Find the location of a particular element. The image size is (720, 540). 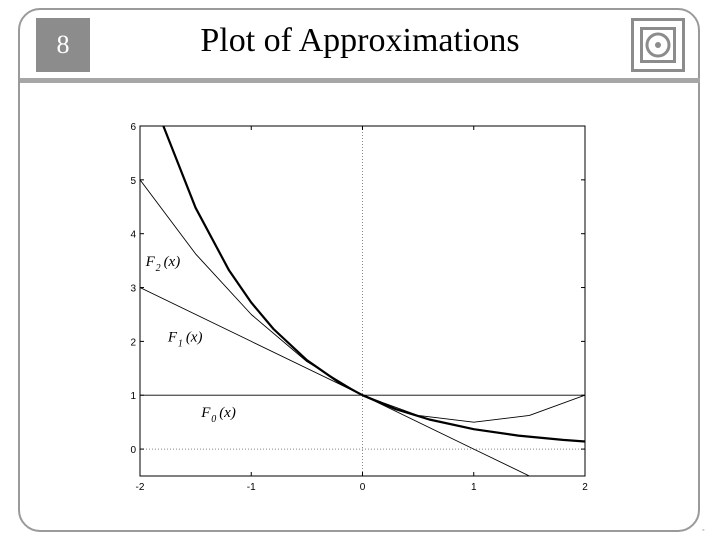

series-label-f1-sub: 1 is located at coordinates (180, 343).